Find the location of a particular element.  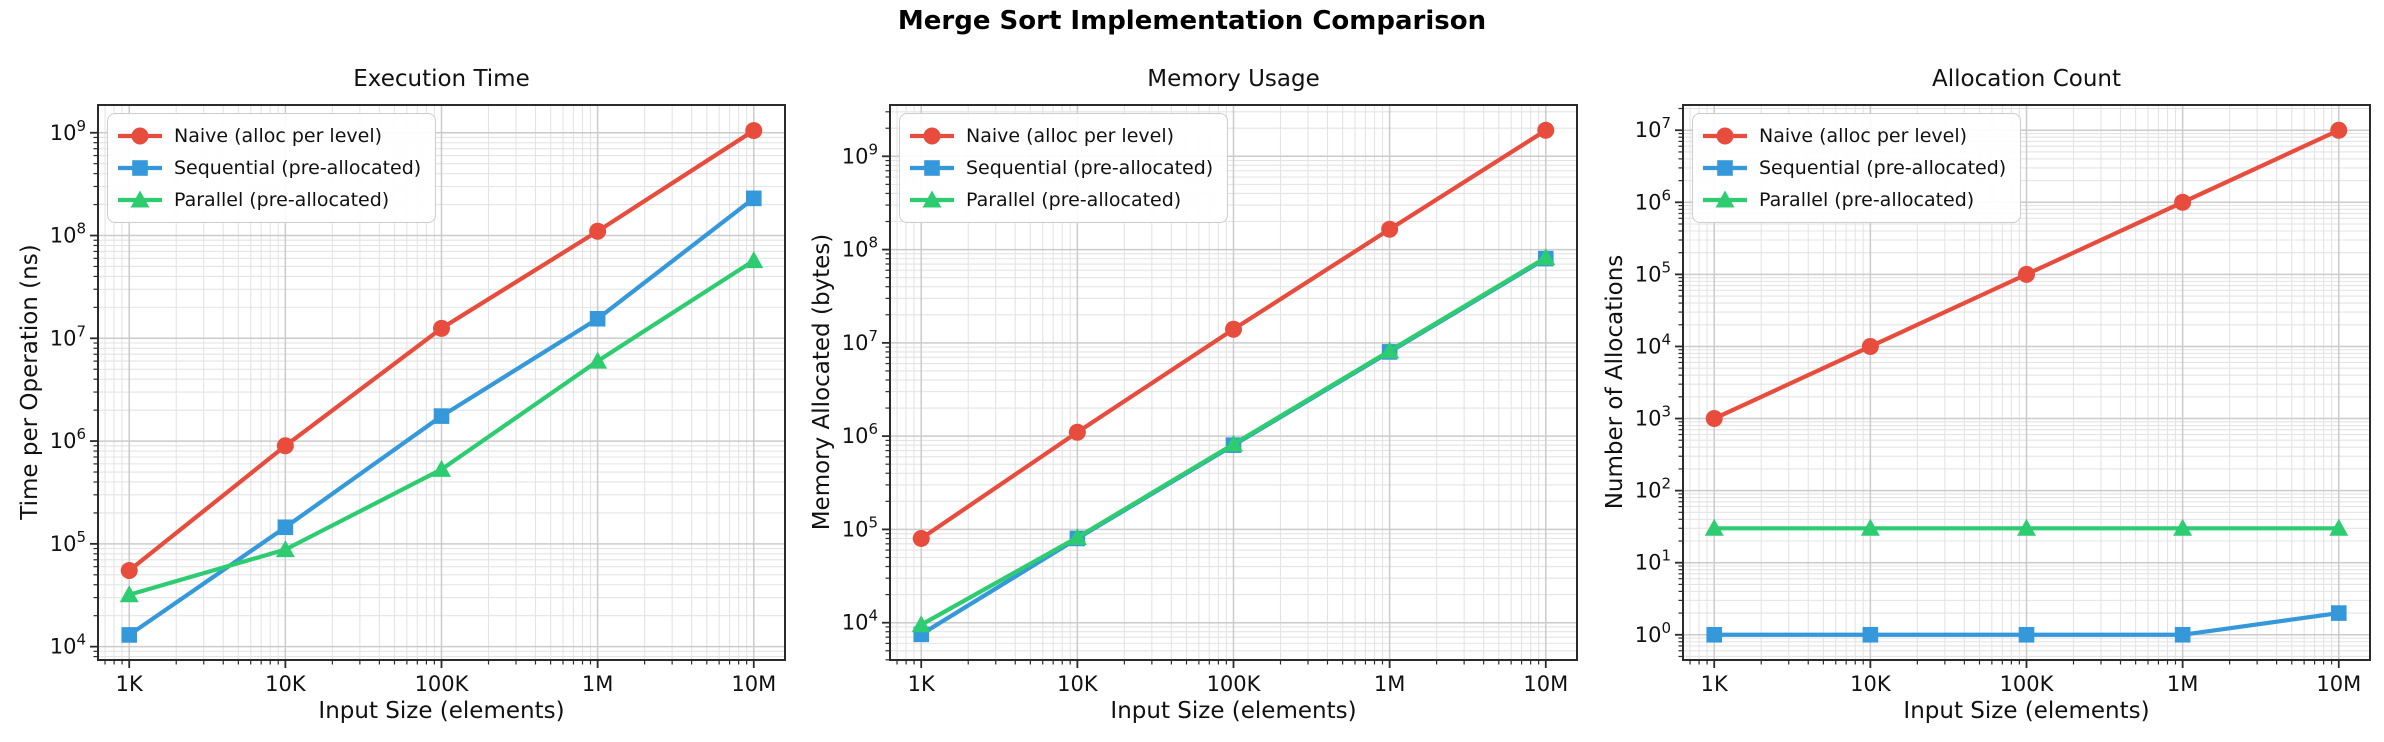

legend-marker-naive-icon is located at coordinates (932, 136).